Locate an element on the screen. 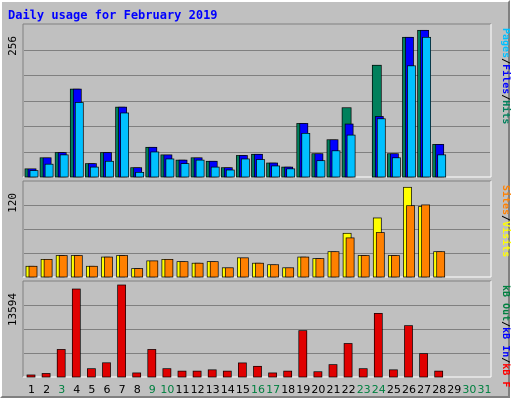 The image size is (512, 400). x-tick-label: 16 is located at coordinates (258, 389).